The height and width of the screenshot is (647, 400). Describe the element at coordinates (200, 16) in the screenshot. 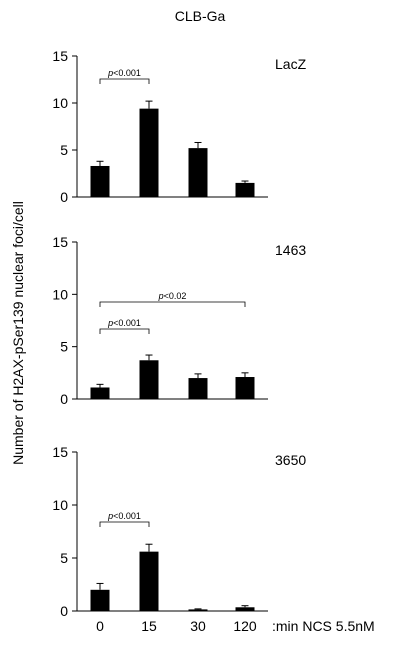

I see `figure-title: CLB-Ga` at that location.